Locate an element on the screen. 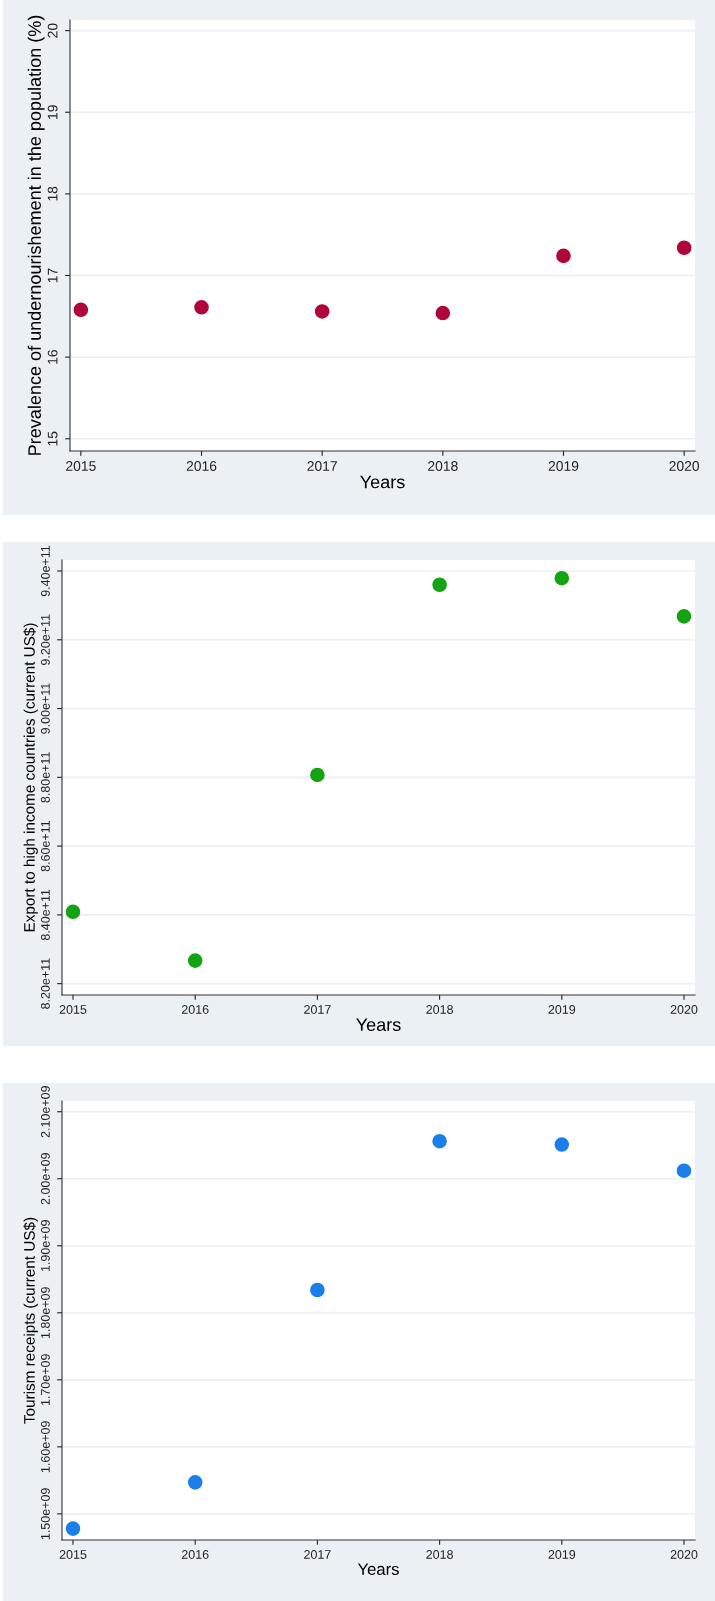 This screenshot has width=715, height=1601. y-tick-label: 1.90e+09 is located at coordinates (45, 1246).